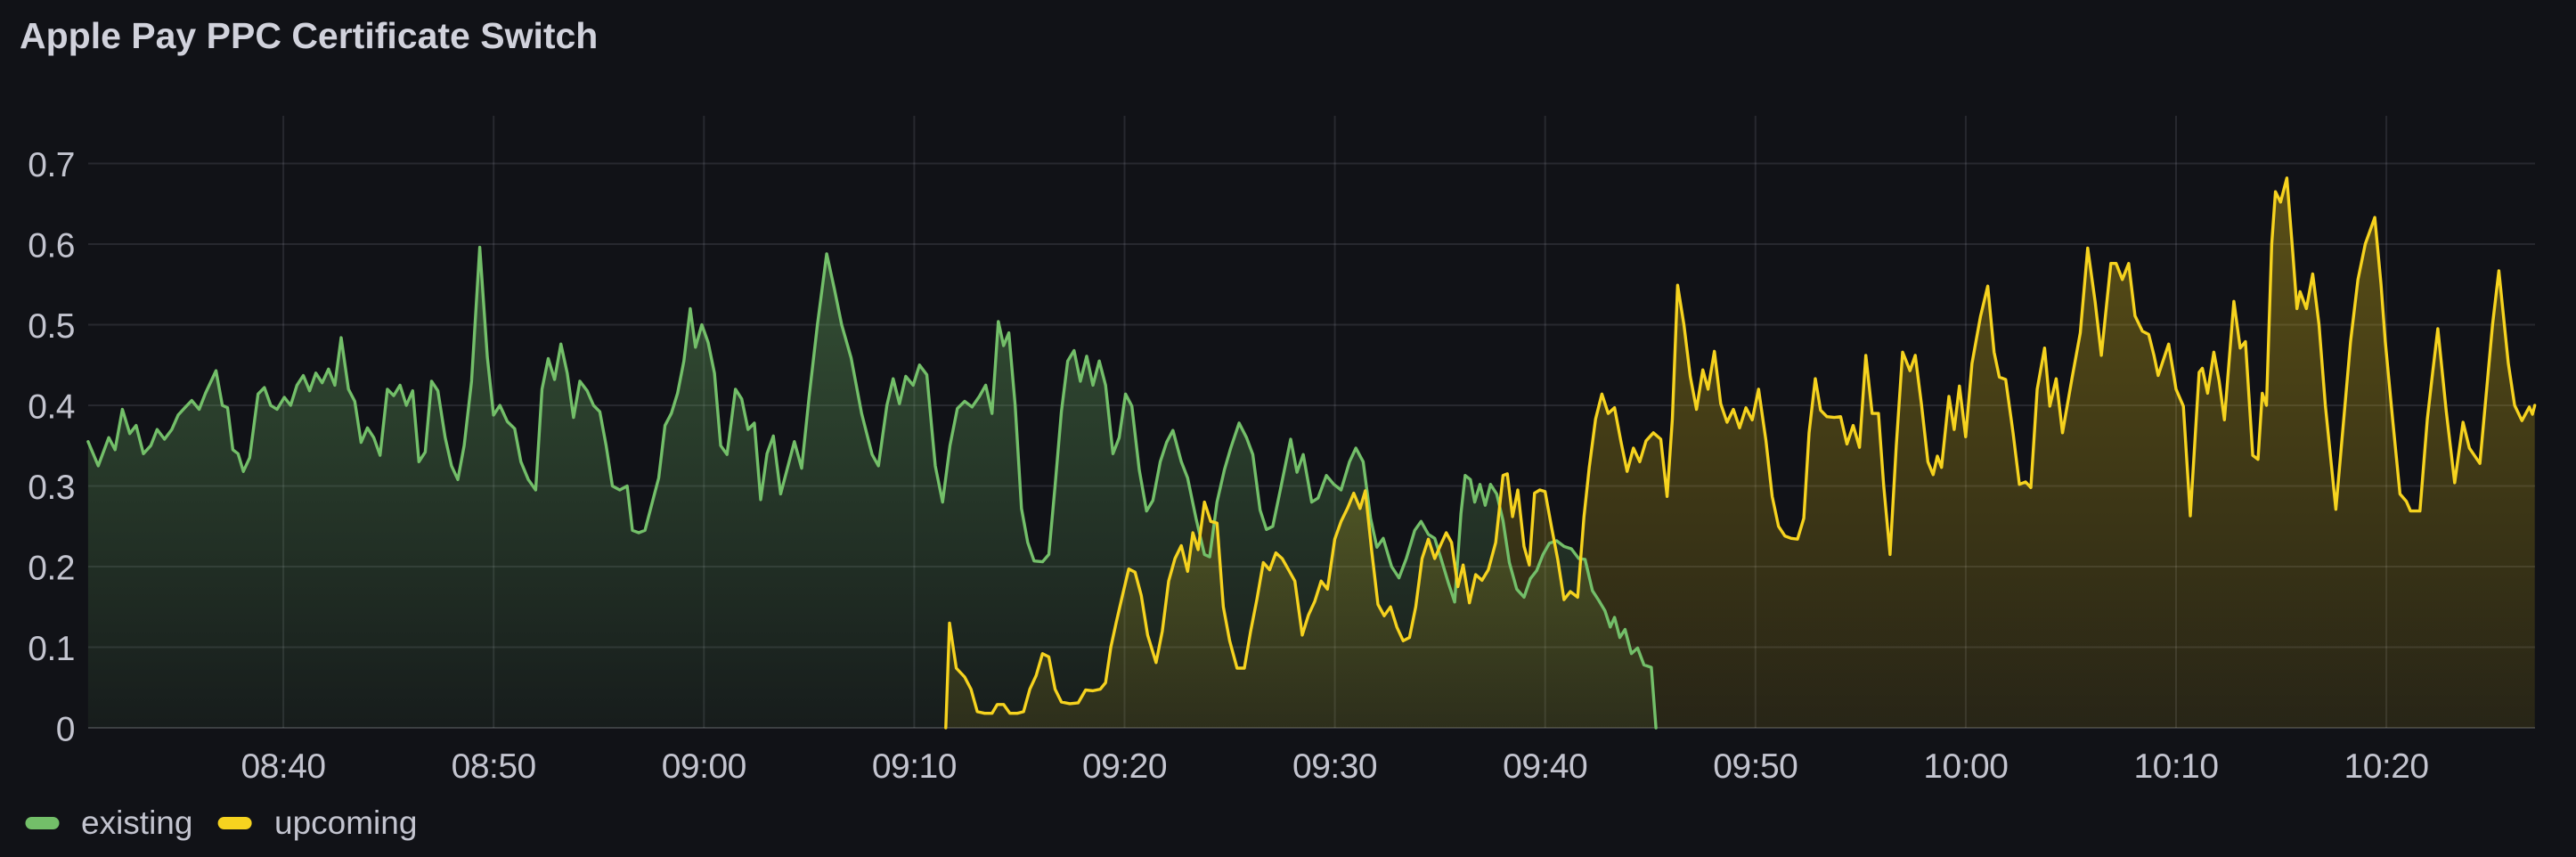 Image resolution: width=2576 pixels, height=857 pixels. I want to click on svg-text: 09:20, so click(1124, 766).